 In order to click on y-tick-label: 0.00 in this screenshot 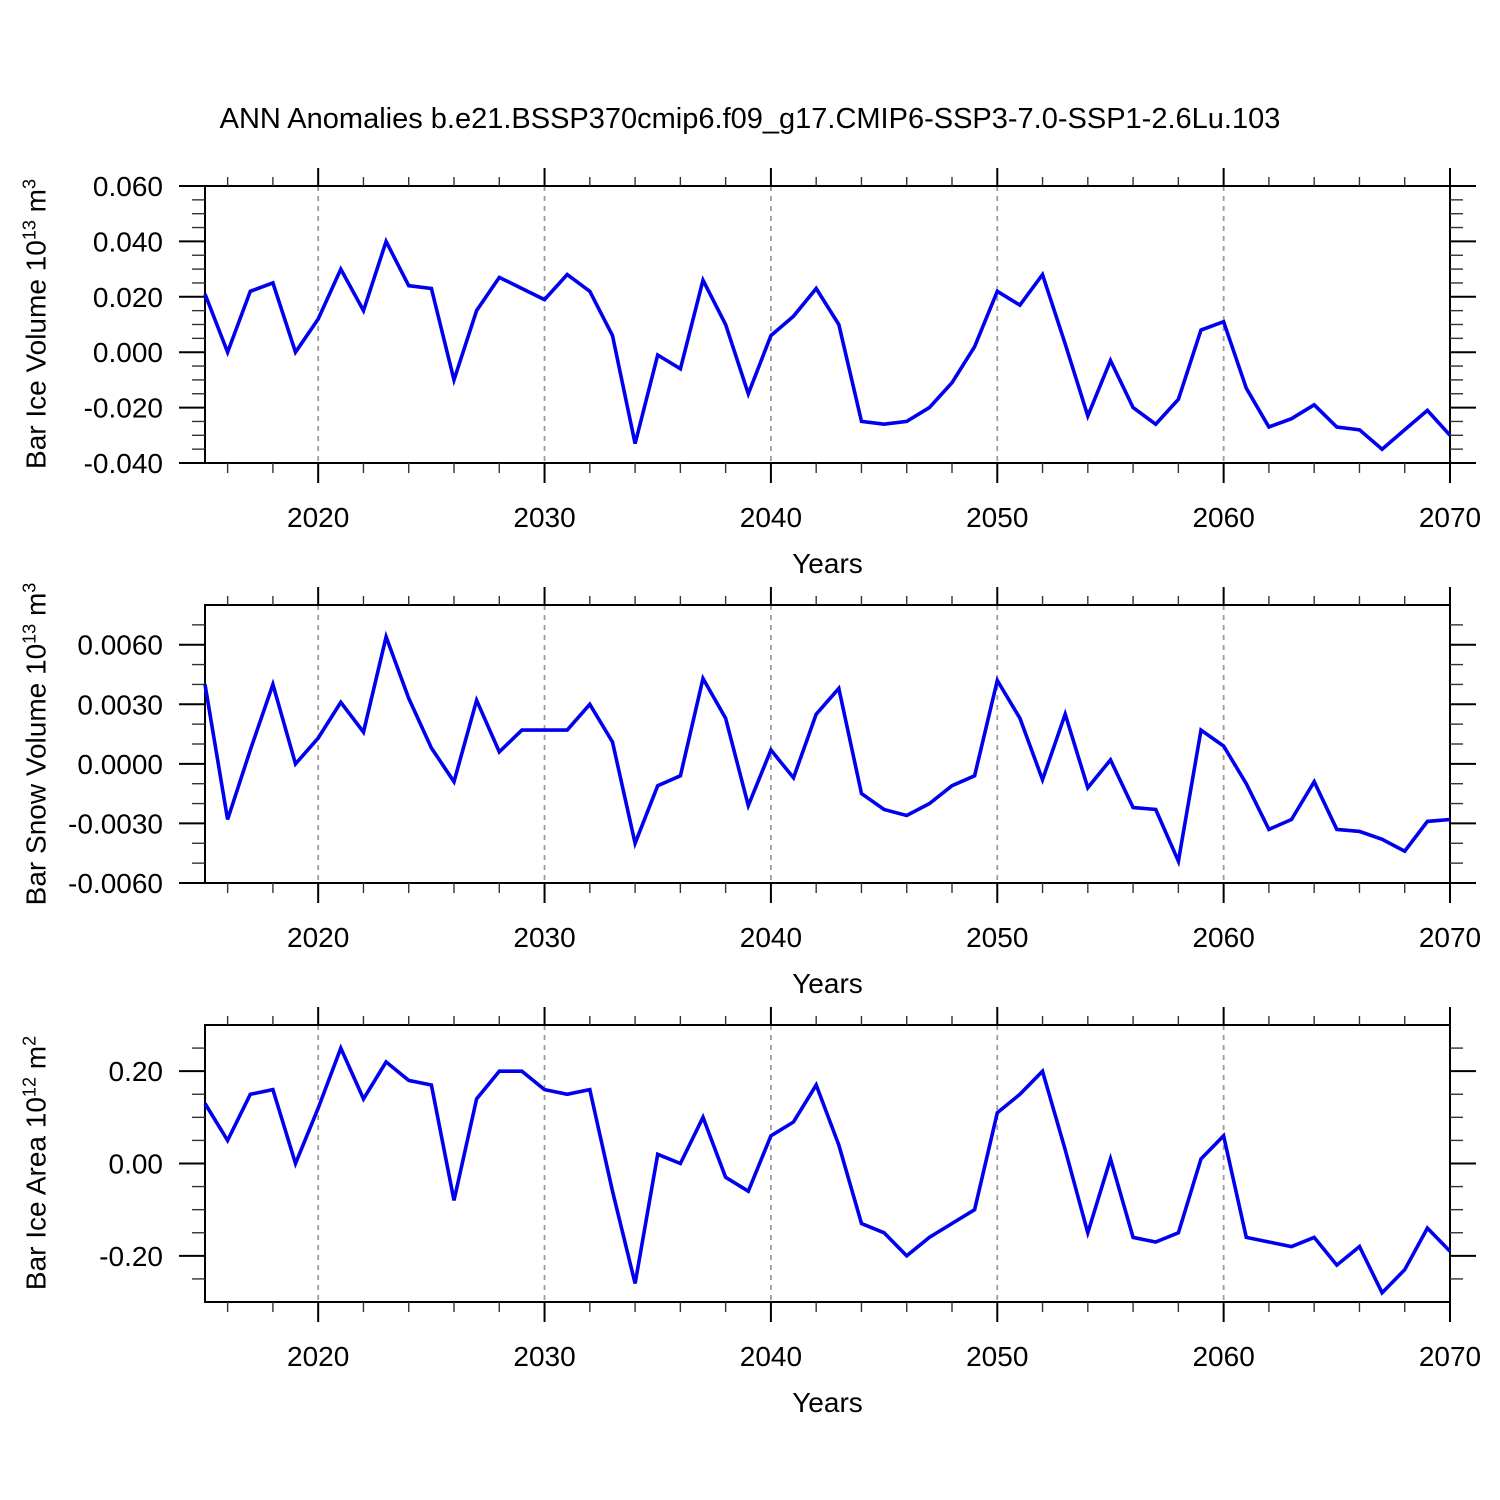, I will do `click(136, 1164)`.